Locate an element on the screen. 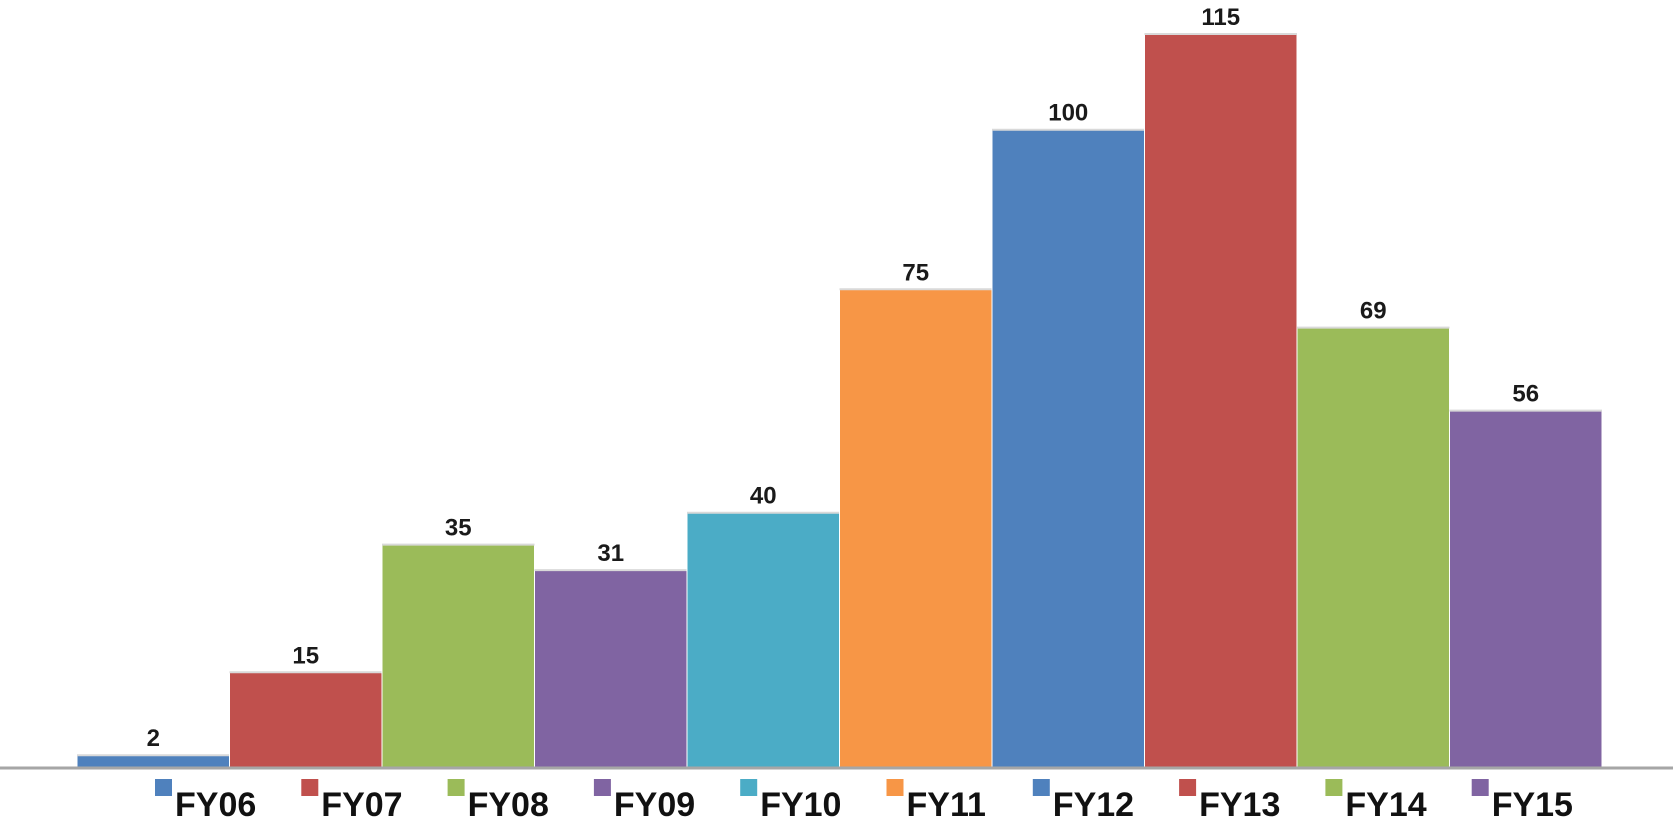 Image resolution: width=1673 pixels, height=822 pixels. bar-fy15 is located at coordinates (1526, 589).